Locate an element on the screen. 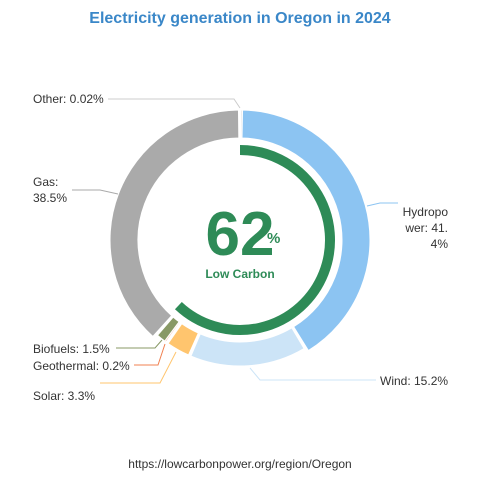 Image resolution: width=480 pixels, height=480 pixels. low-carbon-percent: 62 is located at coordinates (240, 234).